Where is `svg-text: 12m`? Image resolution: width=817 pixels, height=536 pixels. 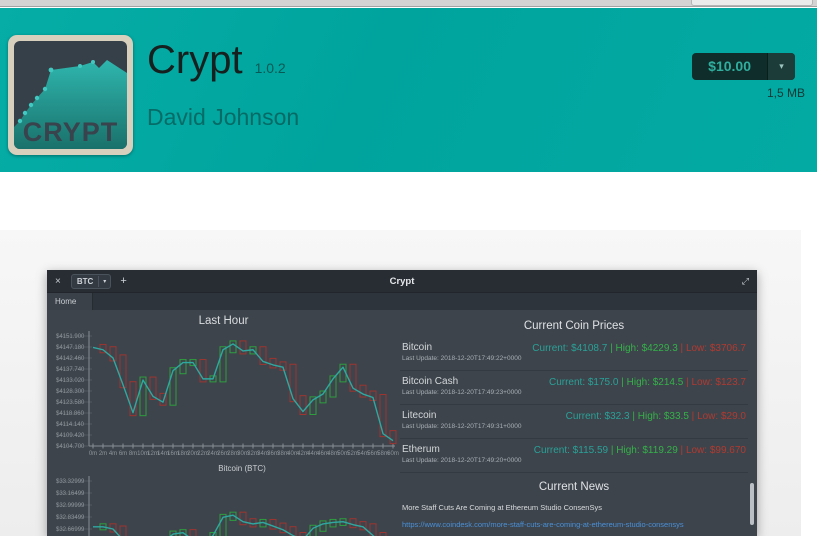 svg-text: 12m is located at coordinates (153, 454).